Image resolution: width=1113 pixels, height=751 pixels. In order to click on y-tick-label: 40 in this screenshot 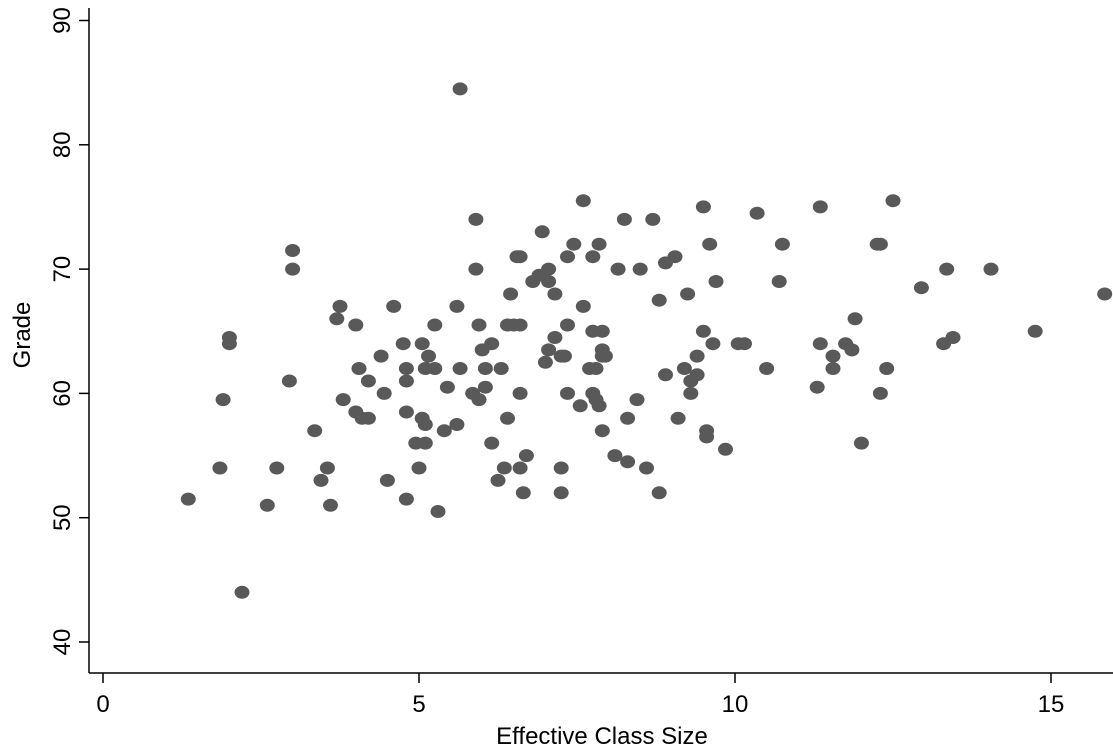, I will do `click(62, 642)`.